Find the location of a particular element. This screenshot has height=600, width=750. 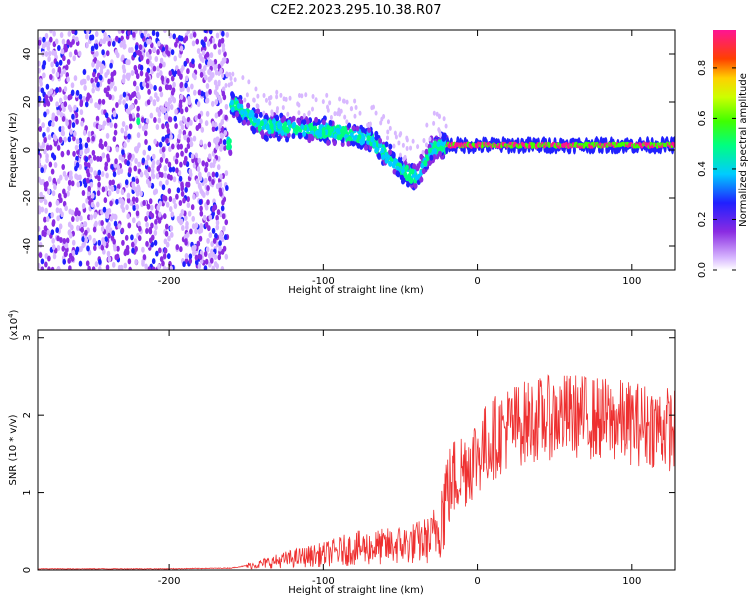

x-tick-label: -200 is located at coordinates (169, 581).